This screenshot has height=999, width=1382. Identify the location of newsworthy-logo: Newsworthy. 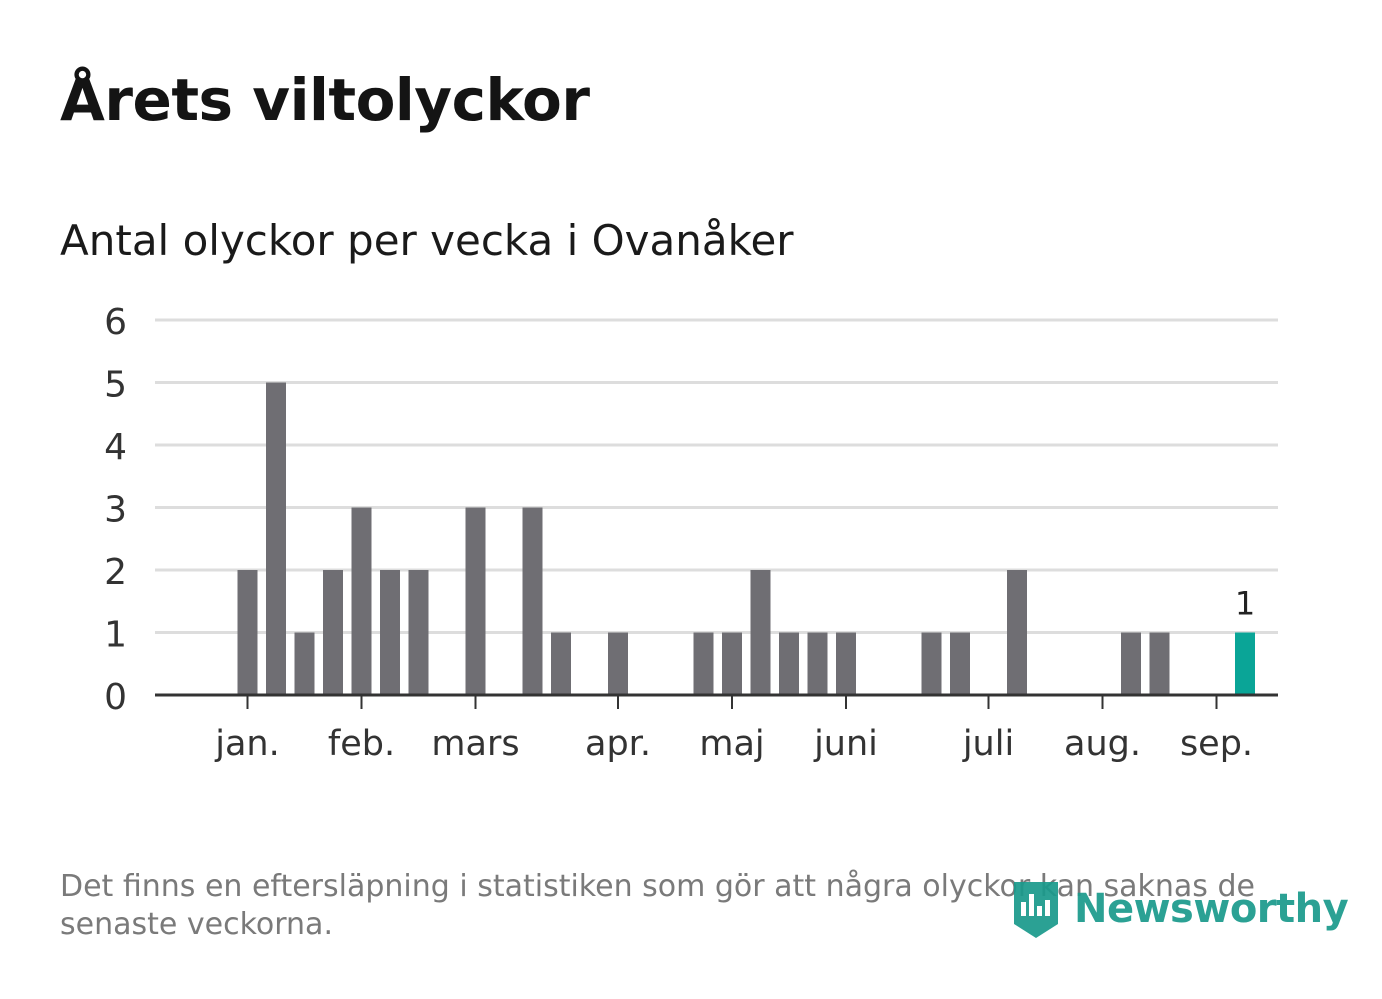
(1179, 909).